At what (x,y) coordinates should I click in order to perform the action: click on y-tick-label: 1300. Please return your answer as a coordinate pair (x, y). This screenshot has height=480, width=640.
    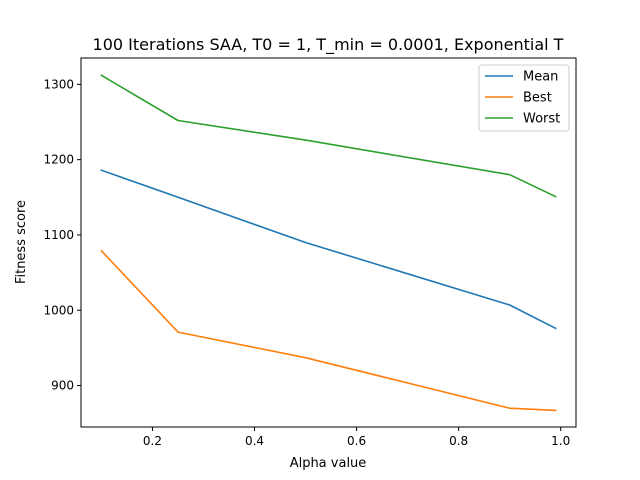
    Looking at the image, I should click on (58, 84).